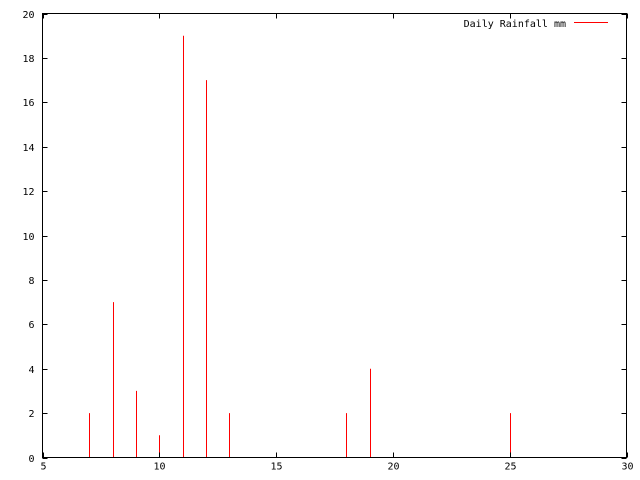  Describe the element at coordinates (28, 237) in the screenshot. I see `y-tick-label: 10` at that location.